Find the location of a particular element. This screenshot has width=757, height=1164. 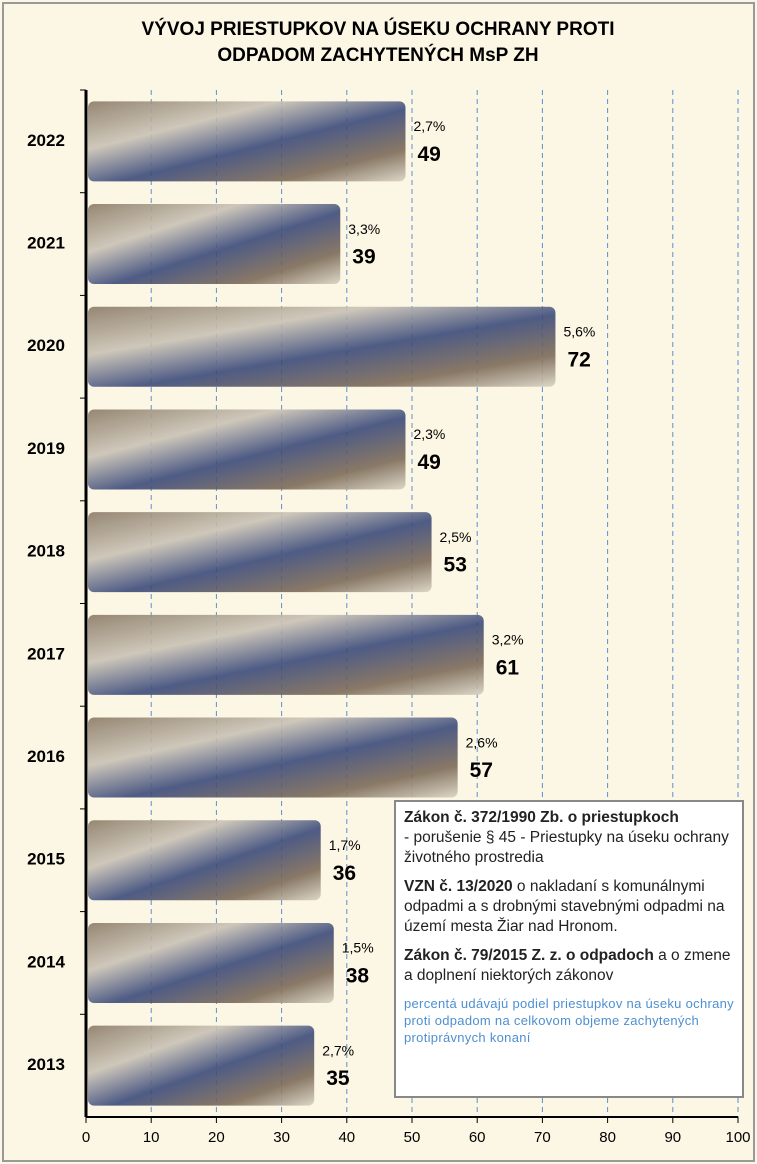

y-tick-label: 2021 is located at coordinates (46, 243).